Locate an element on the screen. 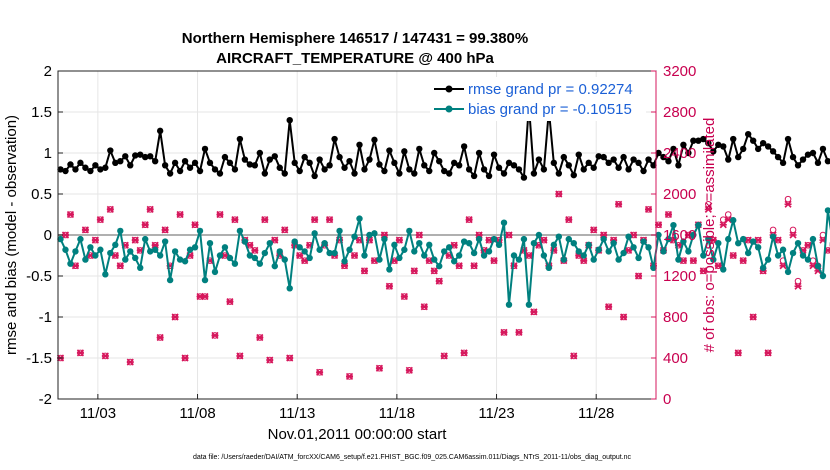  y-axis-left: -2 -1.5 -1 -0.5 0 0.5 1 1.5 2 is located at coordinates (44, 235).